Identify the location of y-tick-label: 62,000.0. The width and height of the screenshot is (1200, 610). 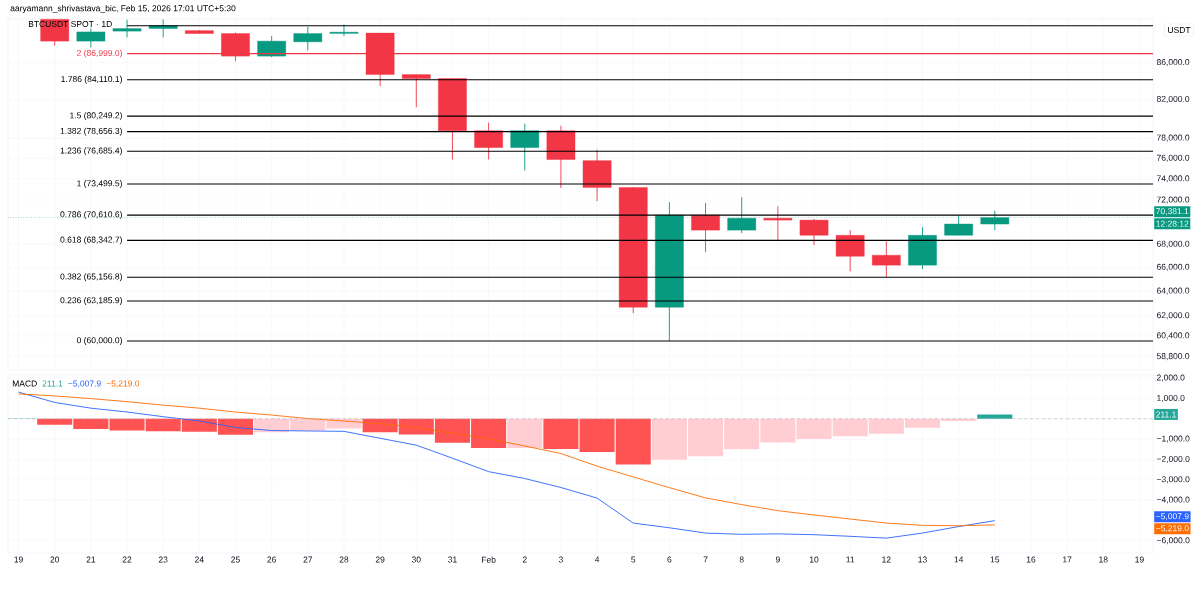
(1173, 316).